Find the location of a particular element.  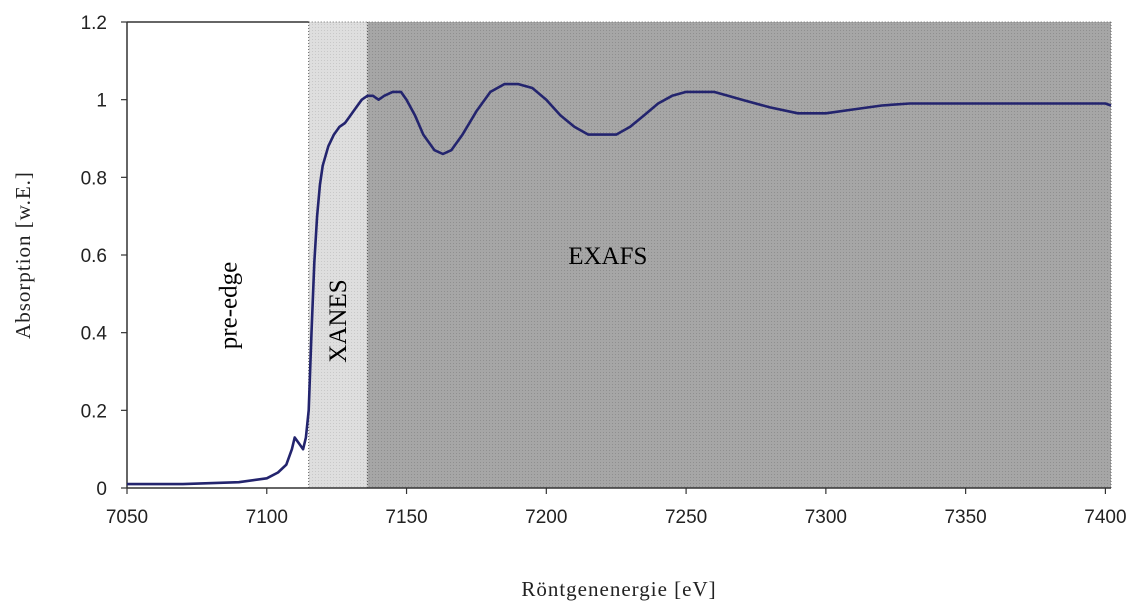

y-tick-label: 0.6 is located at coordinates (94, 256).